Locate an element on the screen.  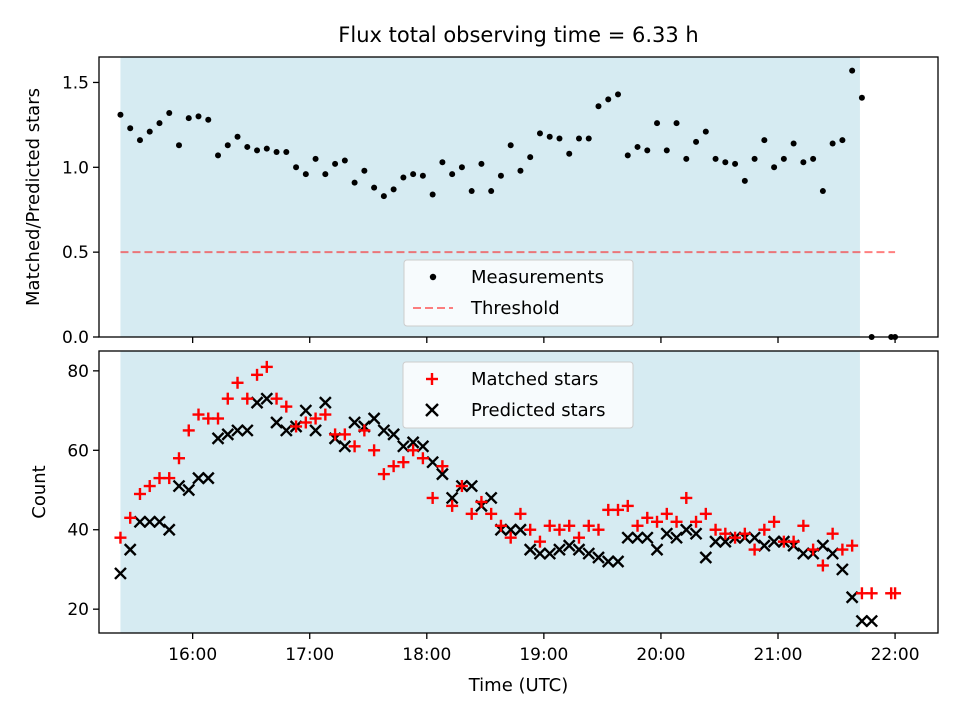
x-tick-label: 17:00 is located at coordinates (309, 655).